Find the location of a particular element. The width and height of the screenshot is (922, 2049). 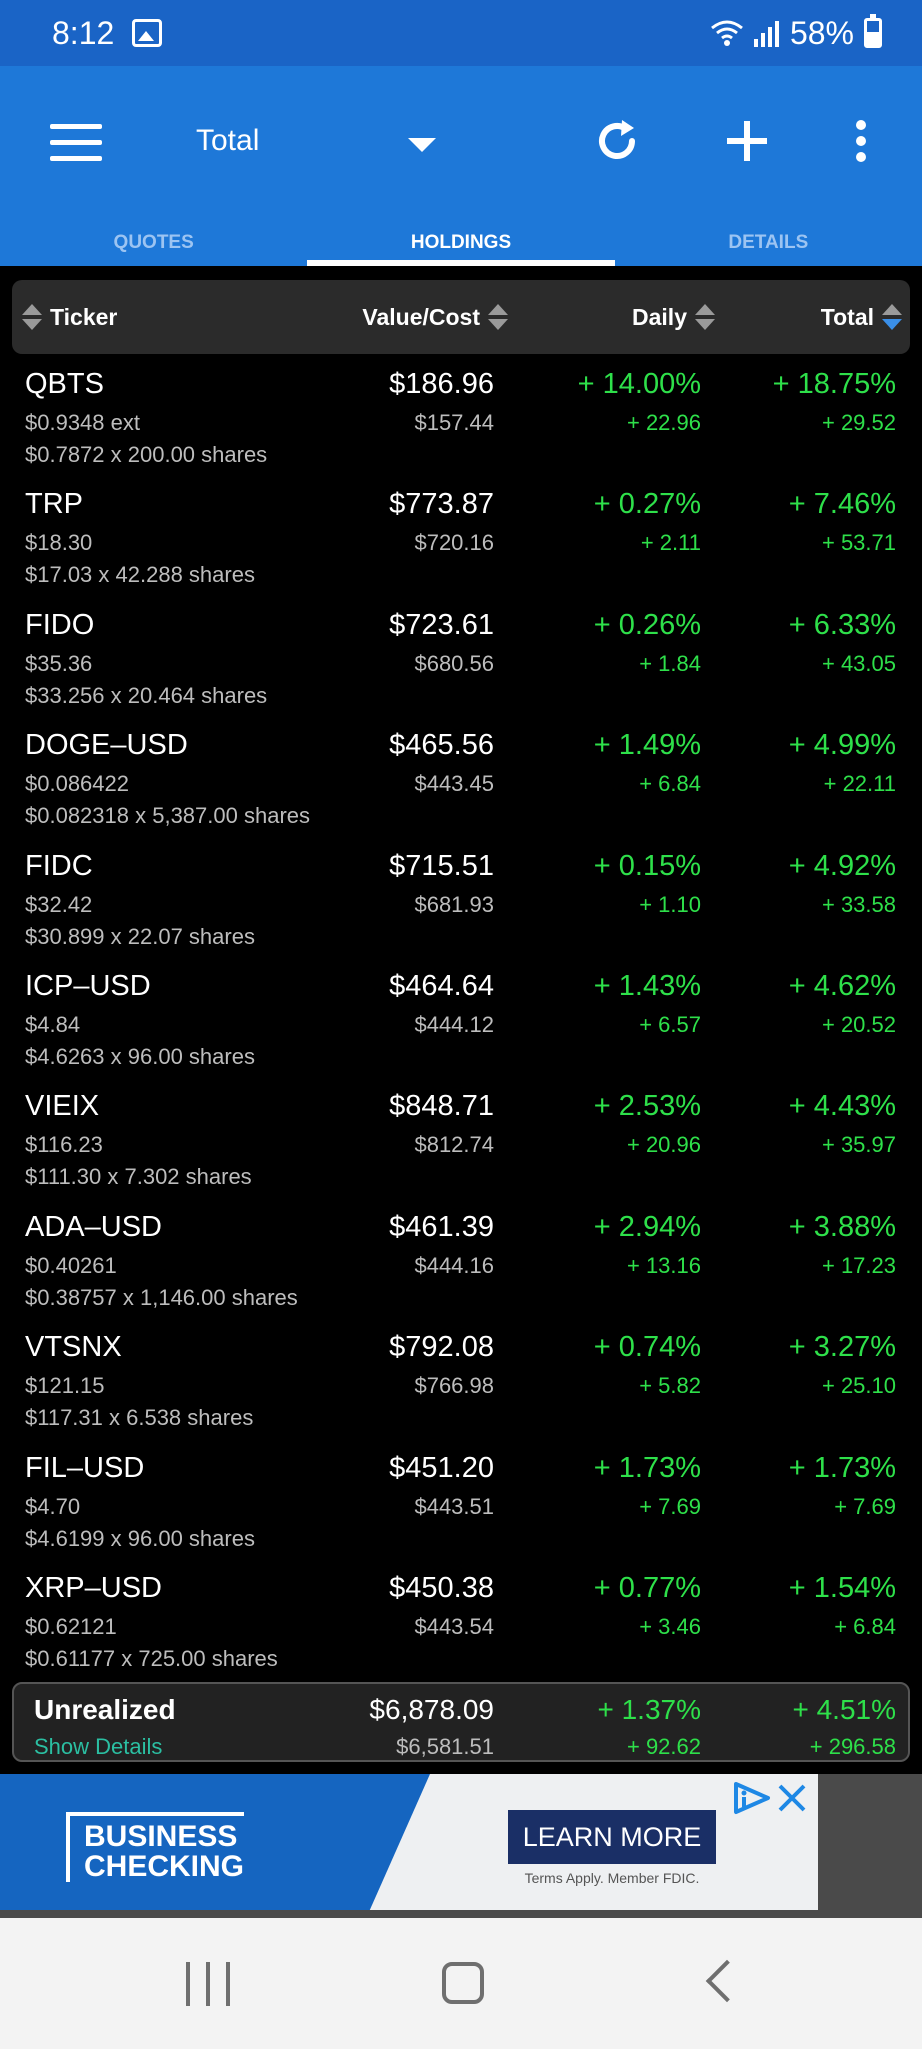

back-icon is located at coordinates (727, 1981).